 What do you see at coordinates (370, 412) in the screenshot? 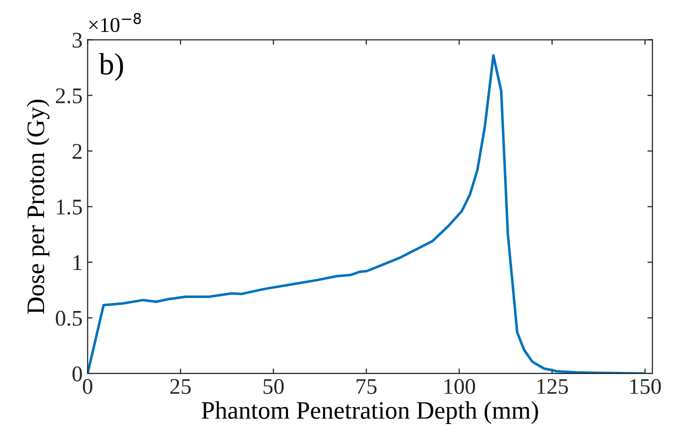
I see `x-axis-title: Phantom Penetration Depth (mm)` at bounding box center [370, 412].